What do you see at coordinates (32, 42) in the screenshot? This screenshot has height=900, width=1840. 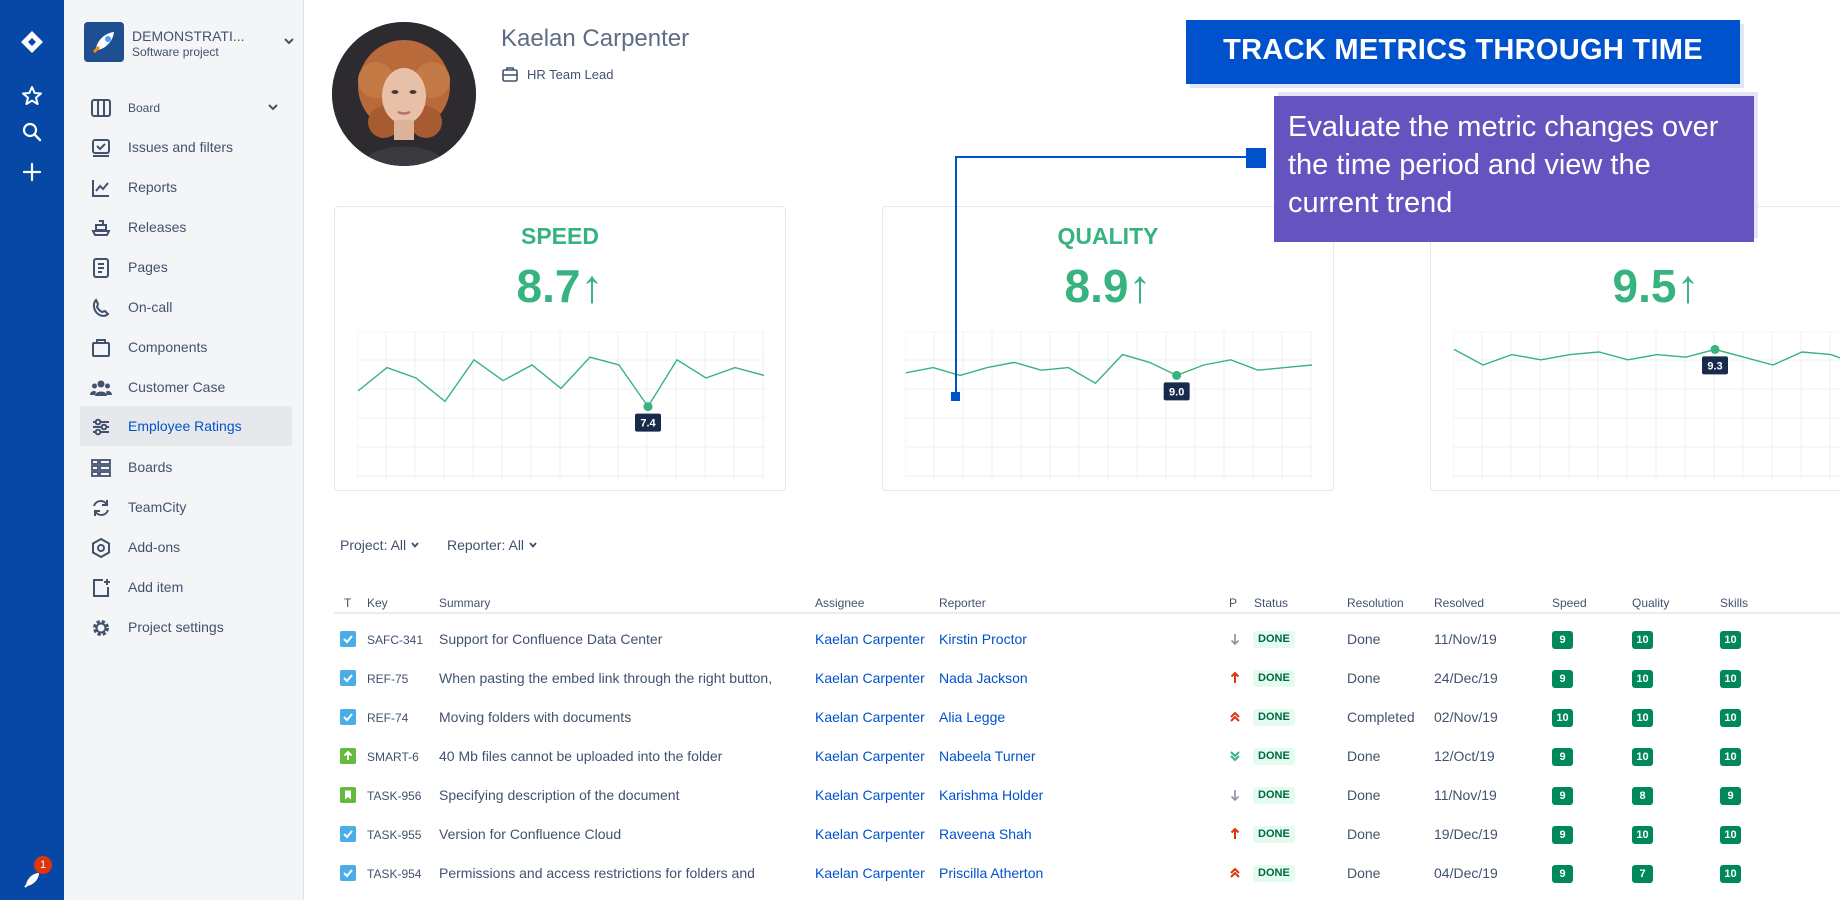 I see `jira-logo-icon` at bounding box center [32, 42].